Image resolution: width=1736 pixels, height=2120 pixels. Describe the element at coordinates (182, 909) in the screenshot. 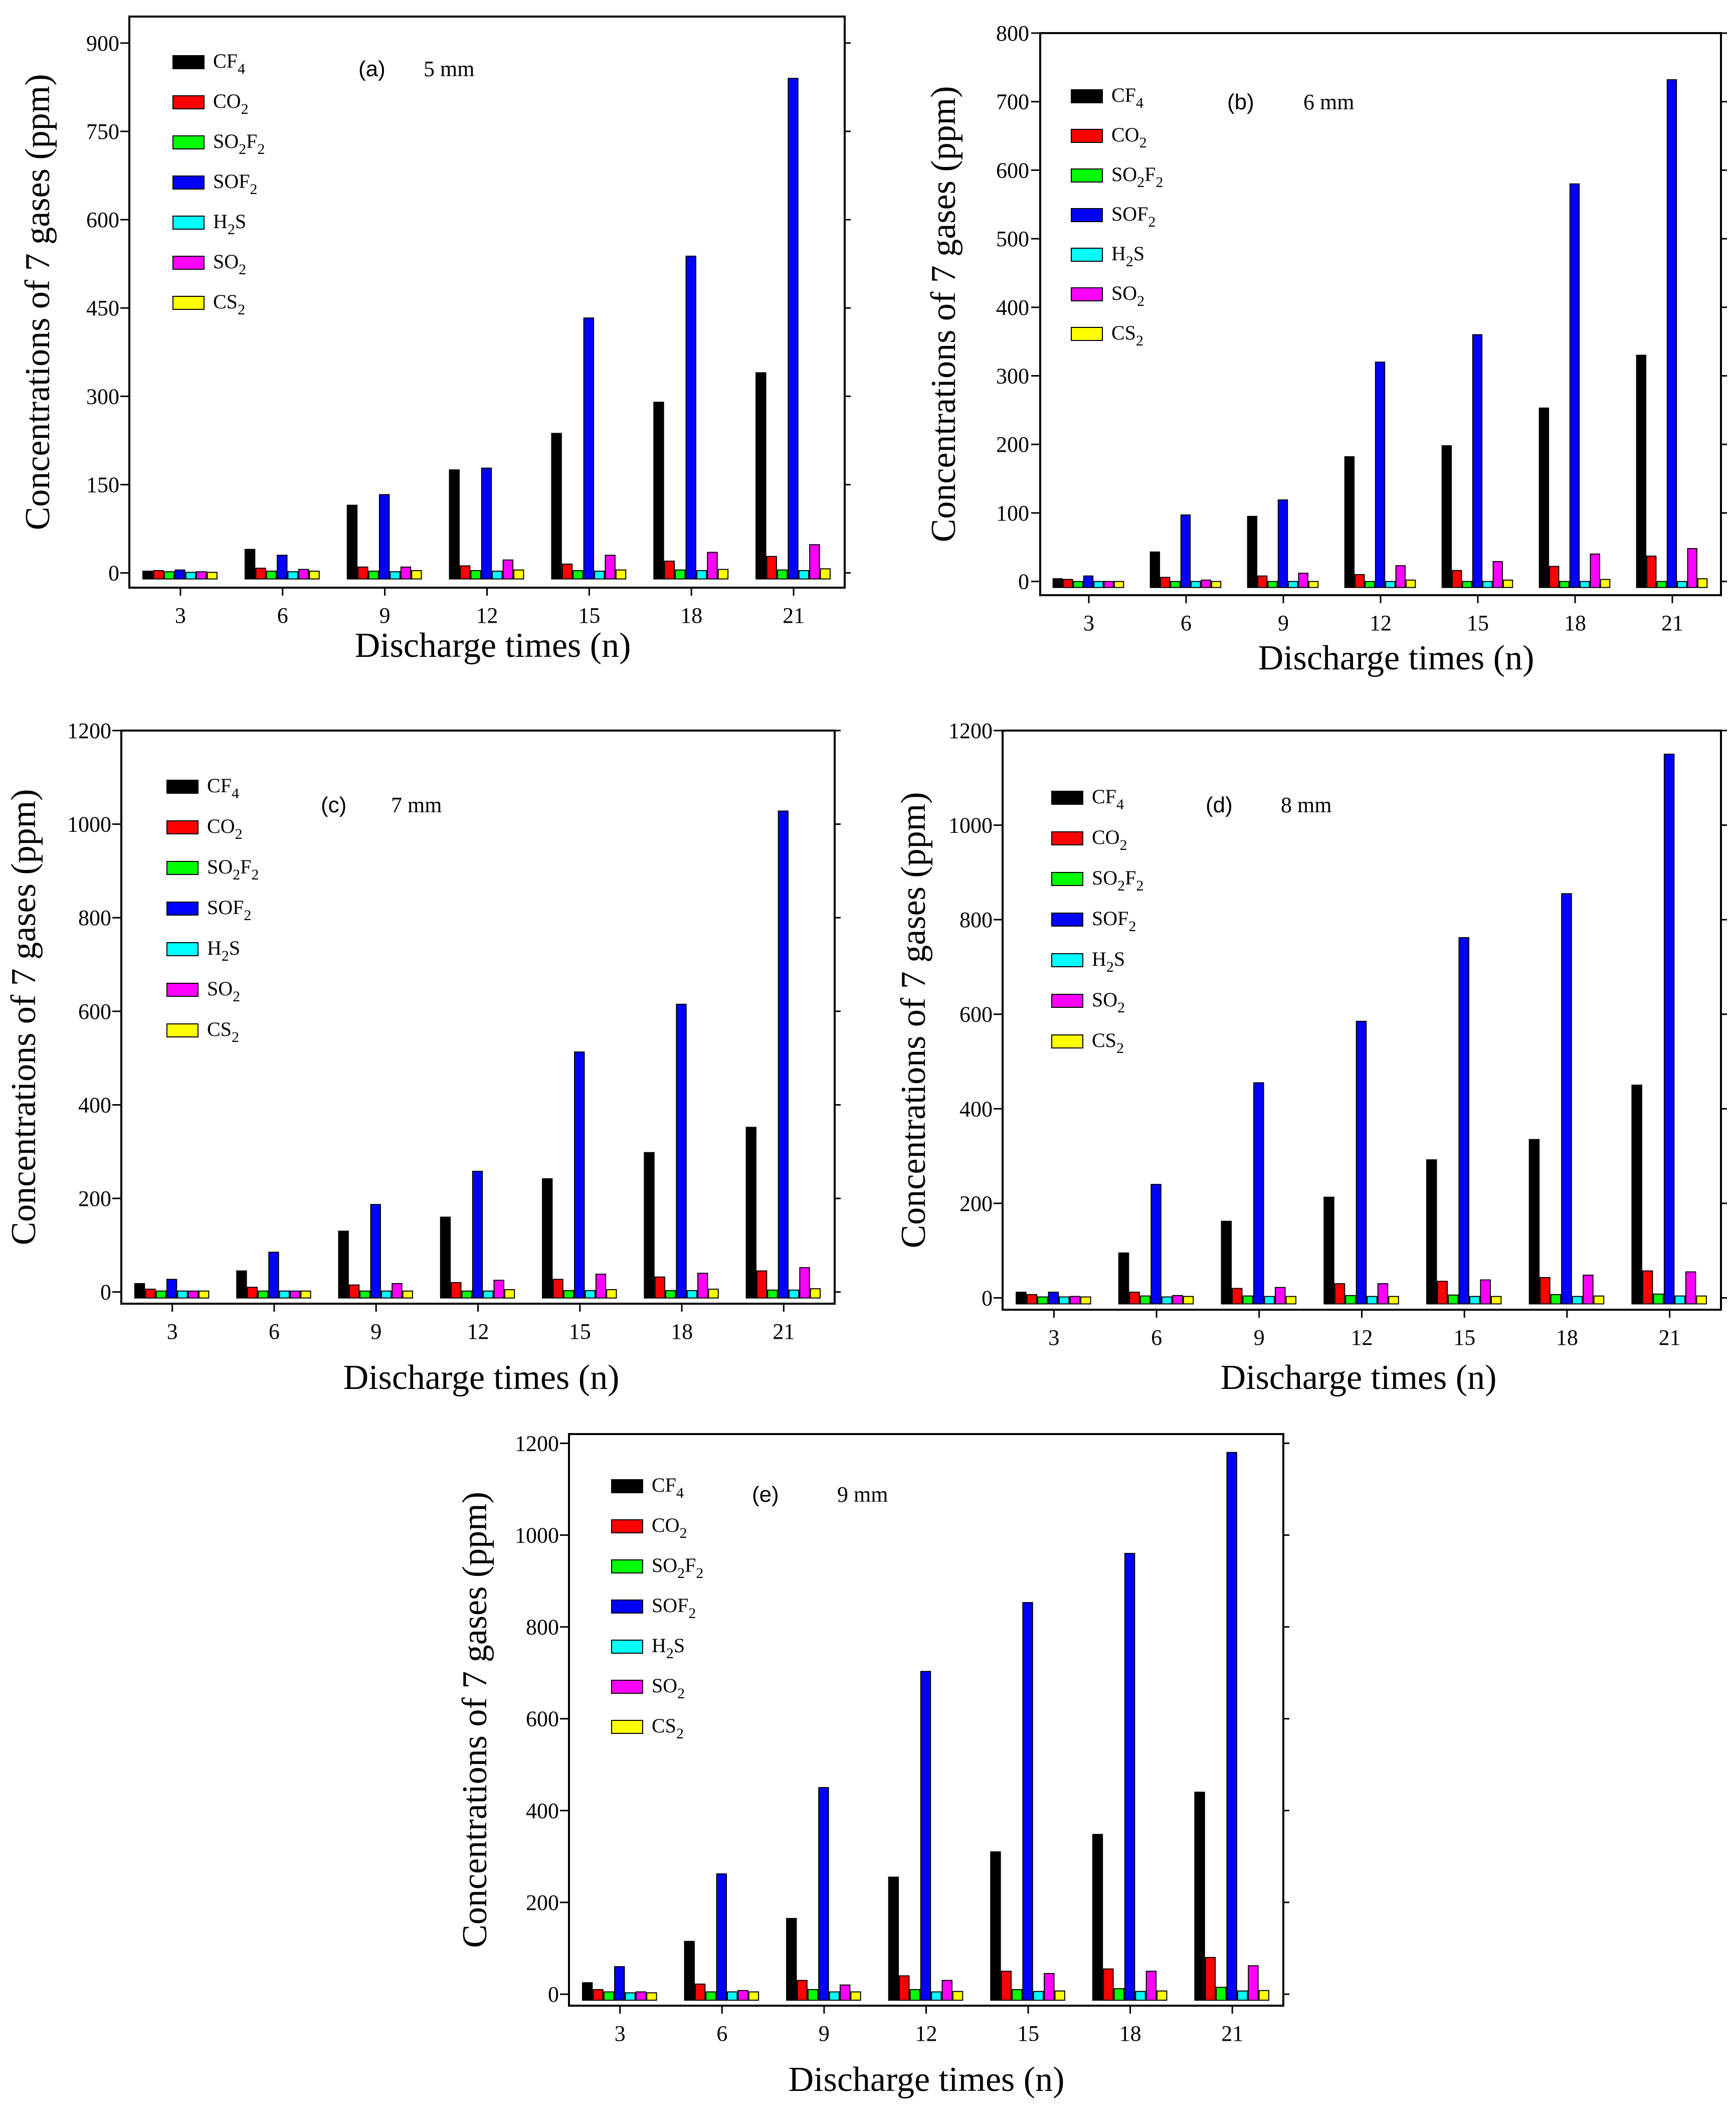

I see `legend-swatch-sof2` at that location.